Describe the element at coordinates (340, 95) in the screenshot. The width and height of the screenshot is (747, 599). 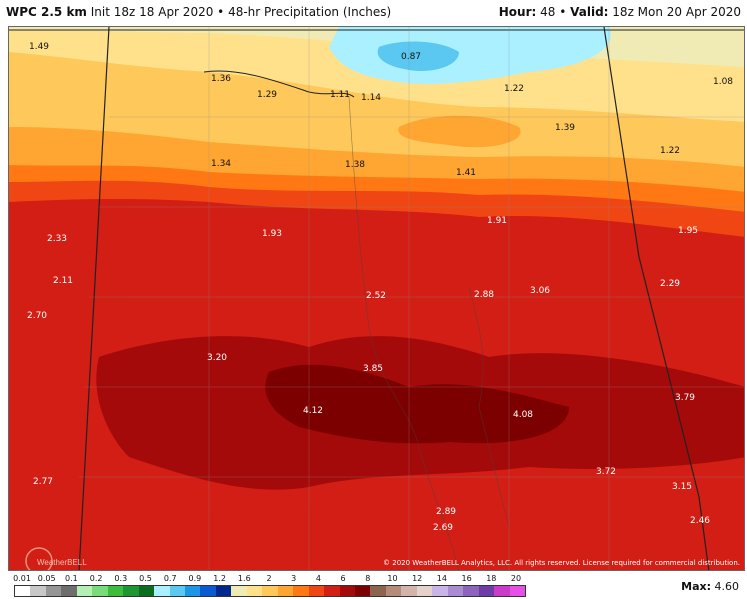
I see `value-label: 1.11` at that location.